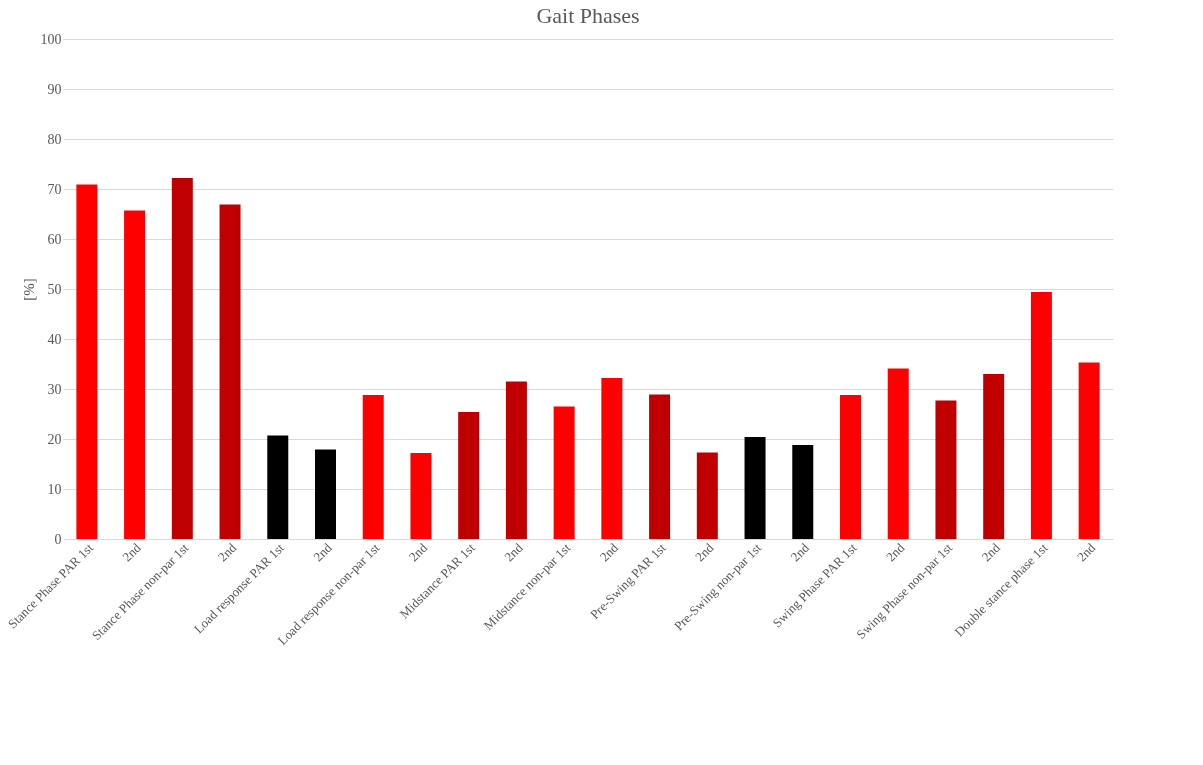  Describe the element at coordinates (58, 539) in the screenshot. I see `y-tick-label: 0` at that location.